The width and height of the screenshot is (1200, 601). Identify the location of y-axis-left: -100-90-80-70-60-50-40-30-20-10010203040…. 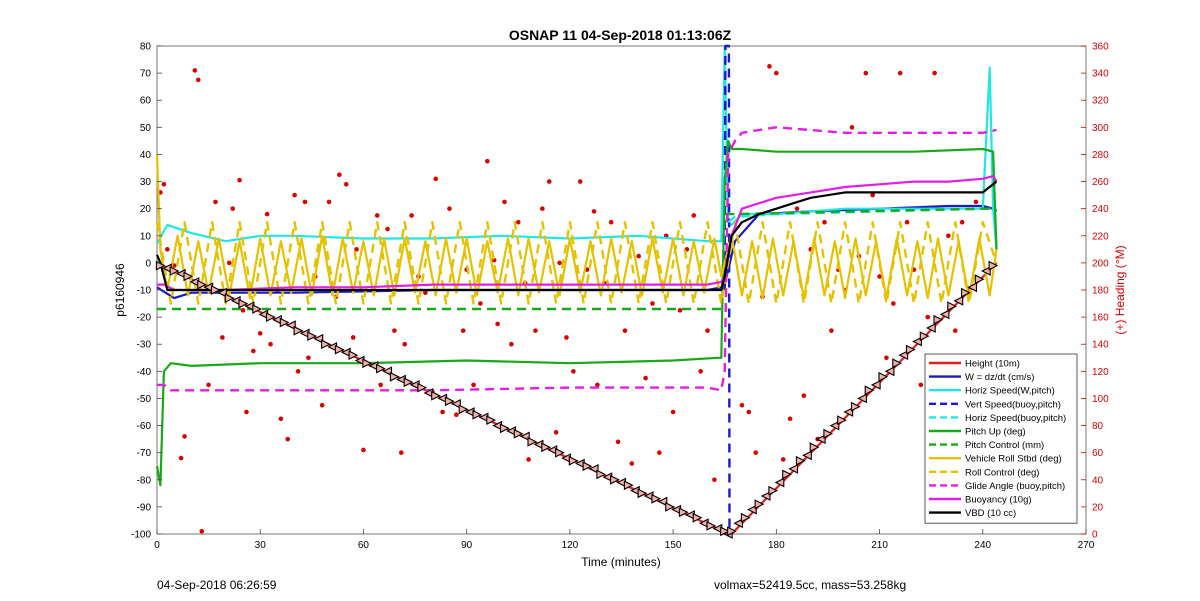
(146, 291).